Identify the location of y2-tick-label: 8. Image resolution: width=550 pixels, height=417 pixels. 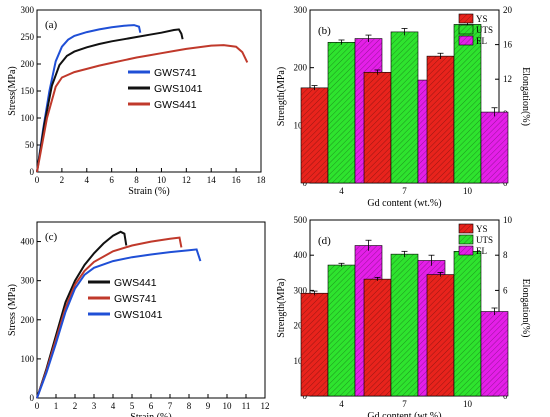
(505, 255).